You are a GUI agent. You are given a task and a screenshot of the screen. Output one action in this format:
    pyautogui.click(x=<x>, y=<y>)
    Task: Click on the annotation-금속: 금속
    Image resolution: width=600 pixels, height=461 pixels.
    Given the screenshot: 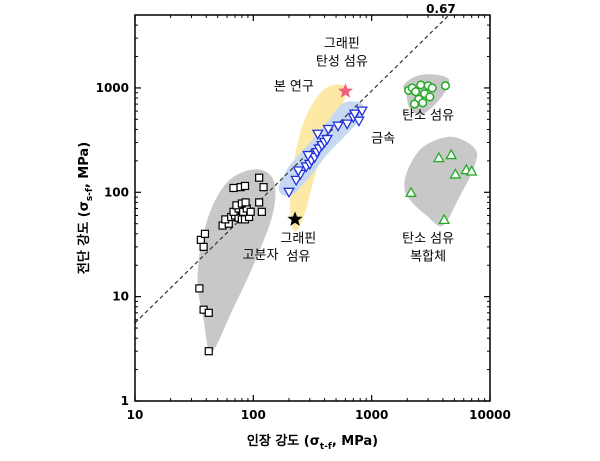 What is the action you would take?
    pyautogui.click(x=383, y=139)
    